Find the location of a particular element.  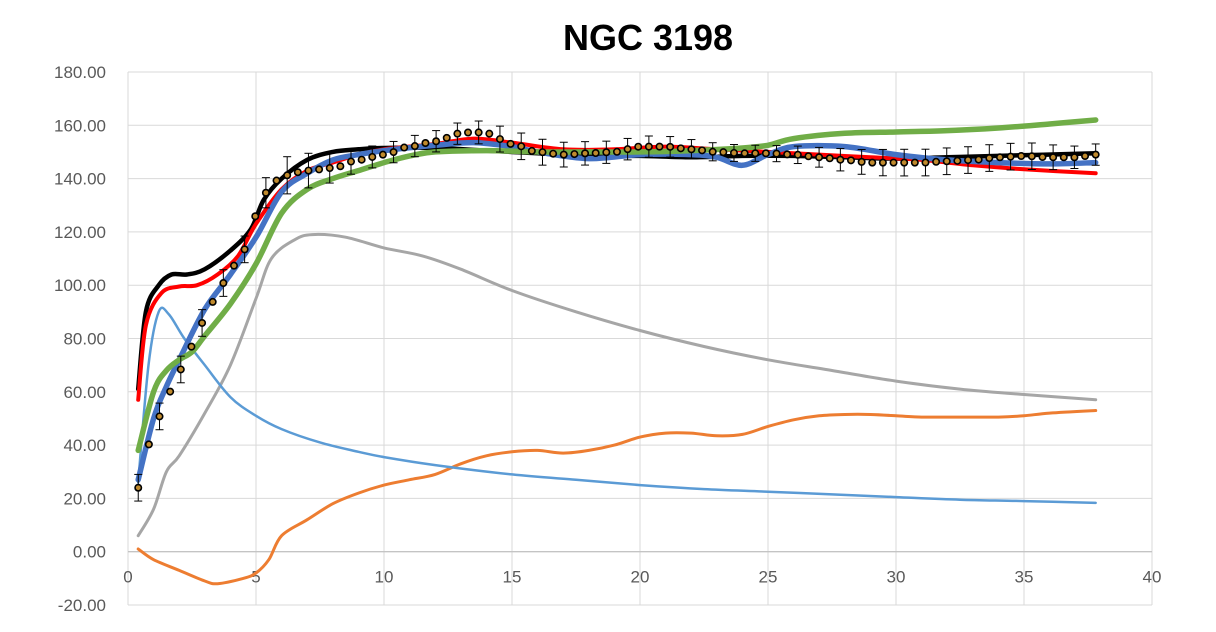

x-tick-label: 35 is located at coordinates (1024, 577).